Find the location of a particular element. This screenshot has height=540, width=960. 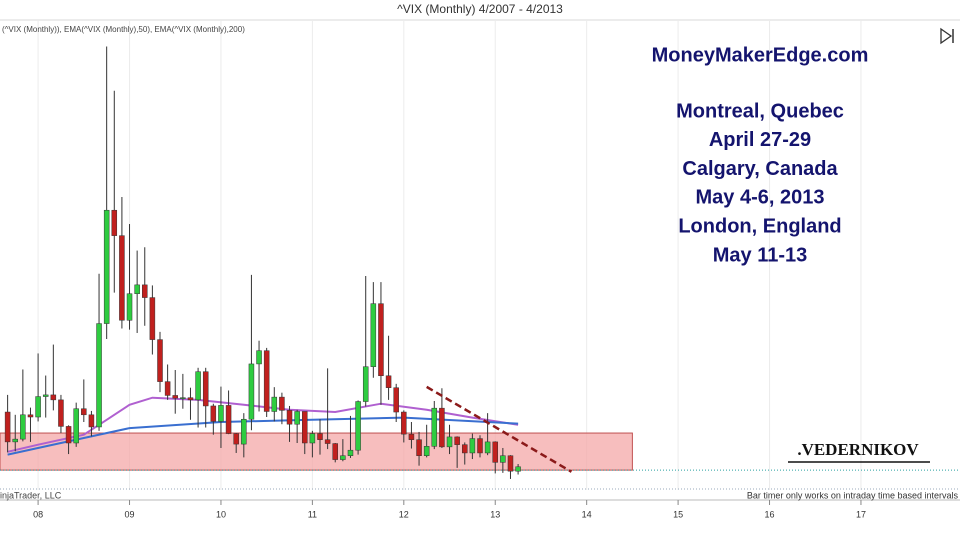

trendline is located at coordinates (499, 429).